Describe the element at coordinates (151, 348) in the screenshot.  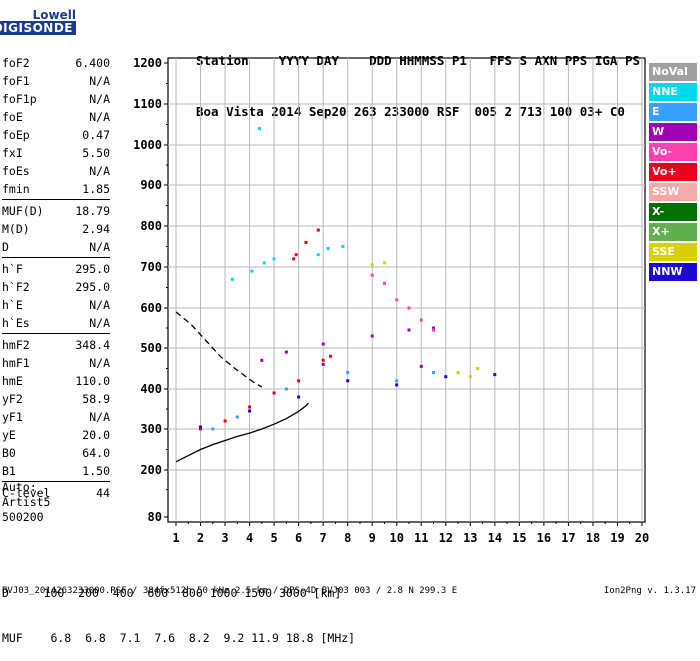
I see `y-tick-label: 500` at that location.